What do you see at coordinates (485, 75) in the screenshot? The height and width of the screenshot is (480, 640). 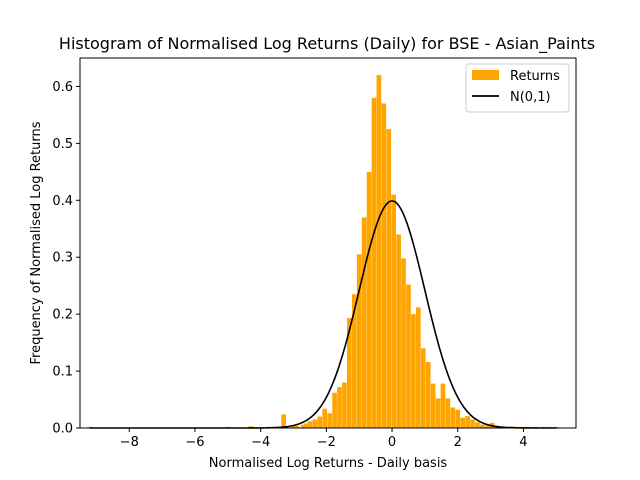 I see `legend-swatch-returns` at bounding box center [485, 75].